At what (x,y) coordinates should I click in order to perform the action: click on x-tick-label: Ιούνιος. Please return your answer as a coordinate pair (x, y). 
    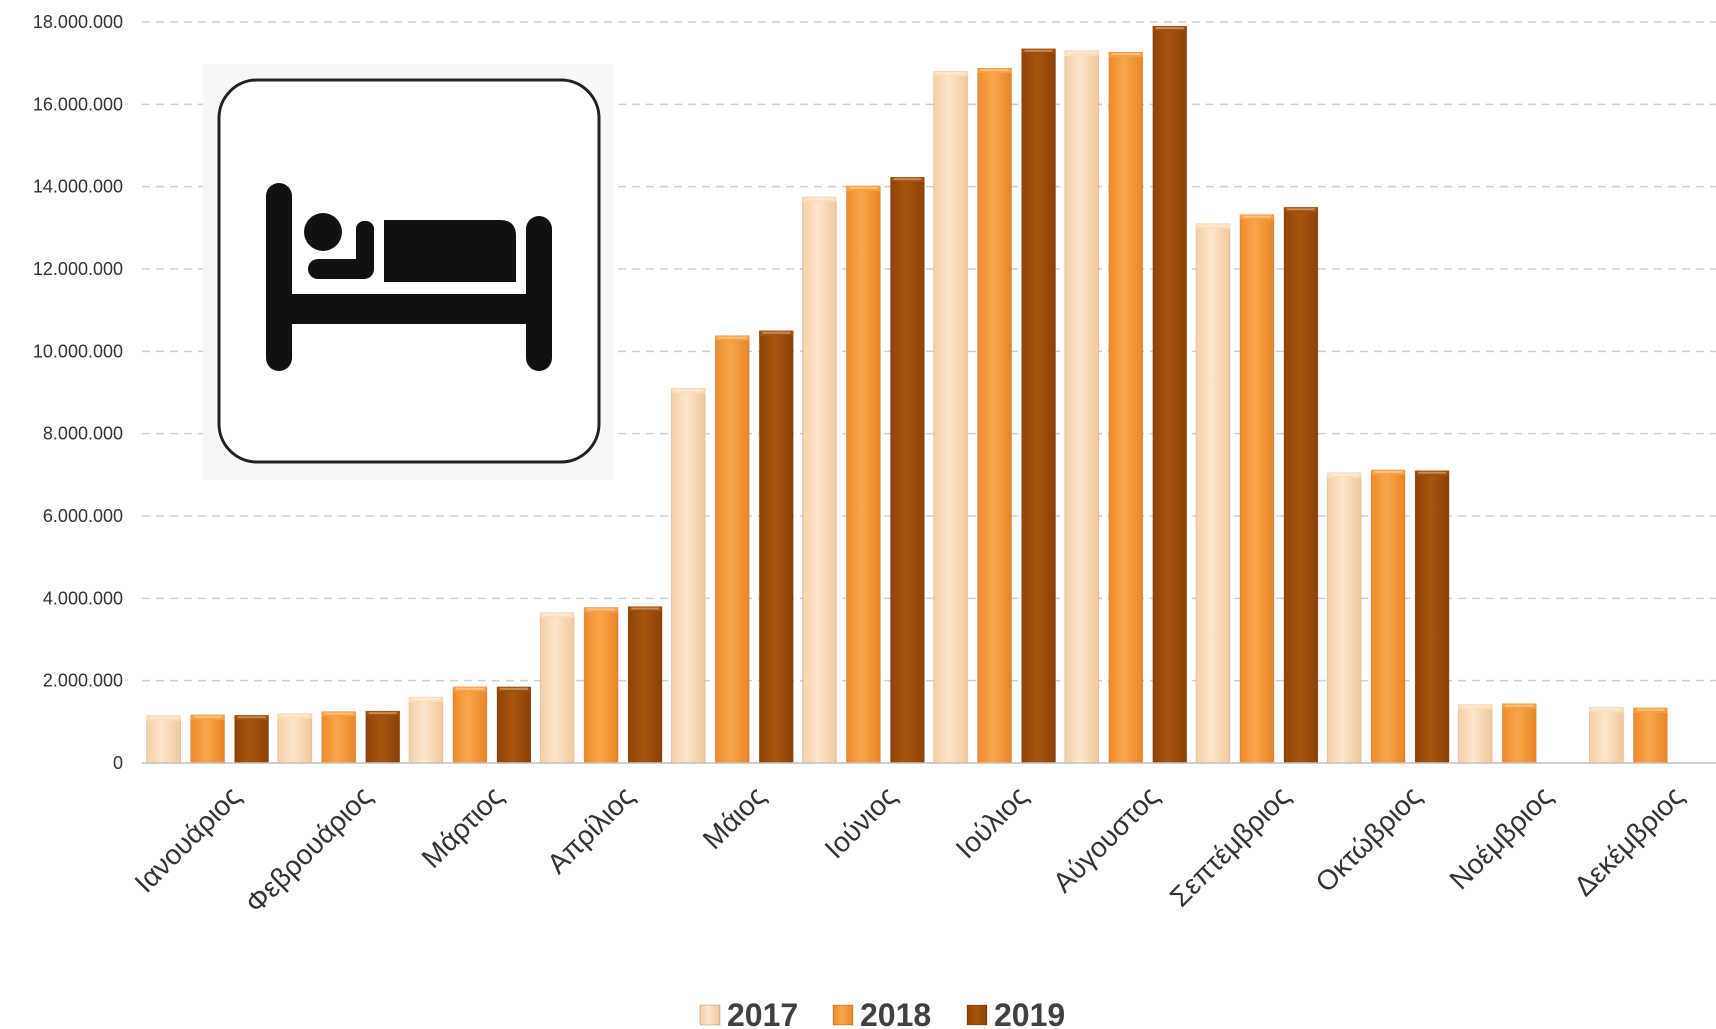
    Looking at the image, I should click on (861, 822).